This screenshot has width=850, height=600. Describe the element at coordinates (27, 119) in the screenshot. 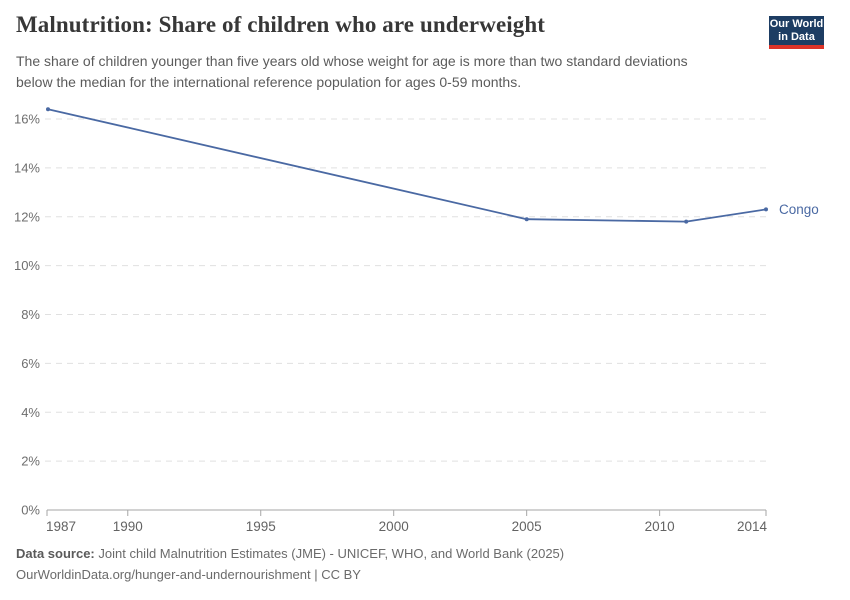

I see `y-axis-tick-label: 16%` at that location.